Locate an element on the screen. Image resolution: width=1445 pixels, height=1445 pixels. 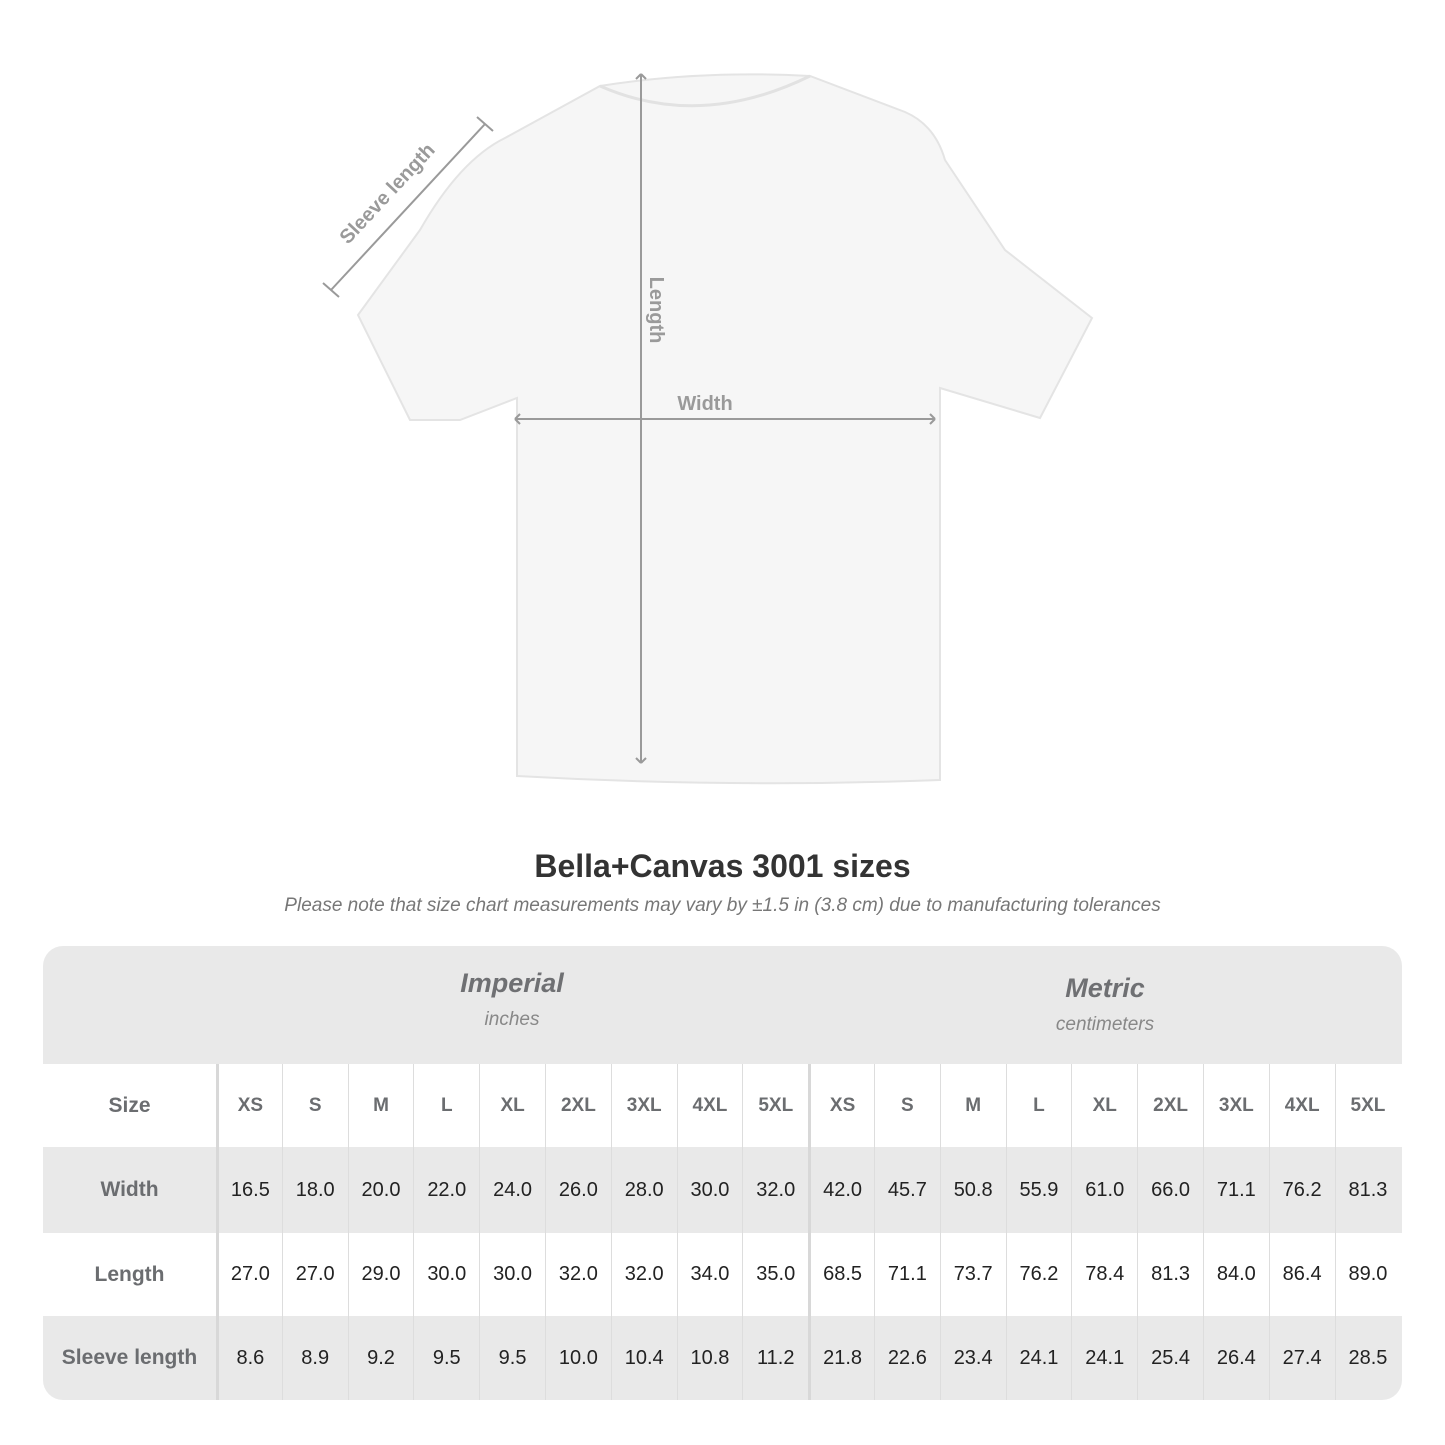
unit-header: Imperial inches Metric centimeters is located at coordinates (722, 1005).